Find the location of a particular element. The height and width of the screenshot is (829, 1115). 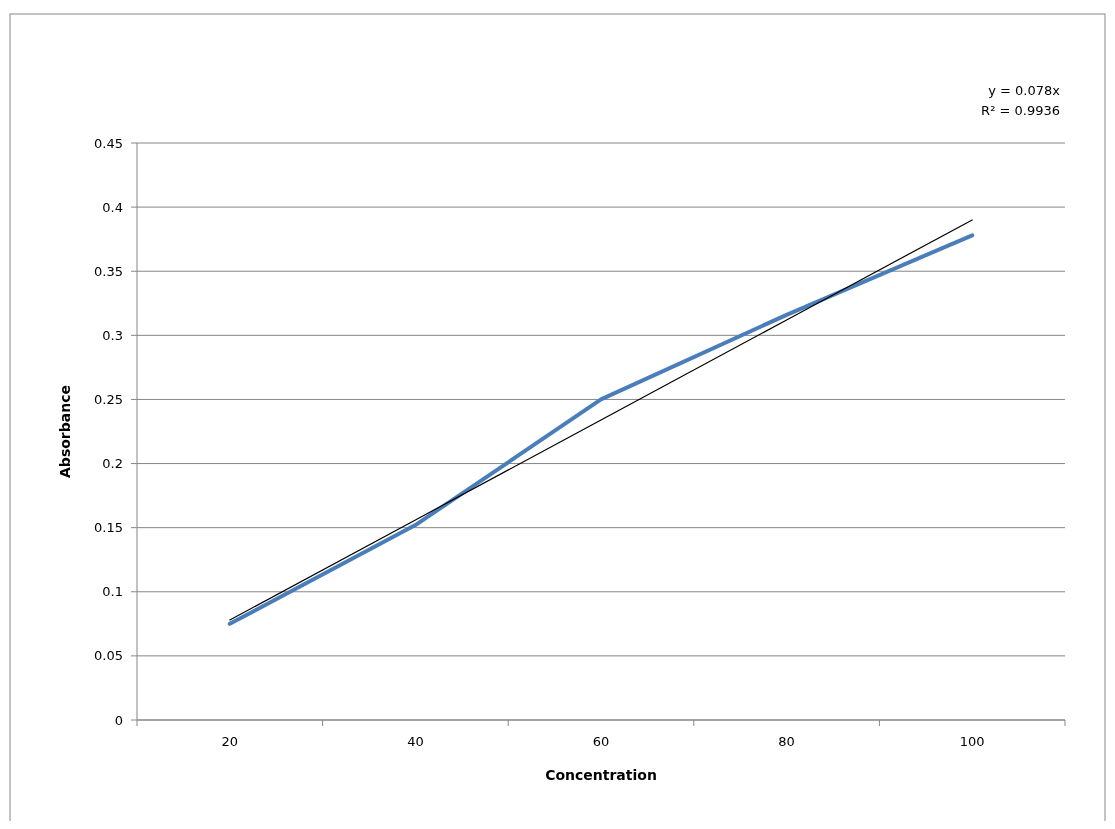

y-tick-label: 0.4 is located at coordinates (112, 207).